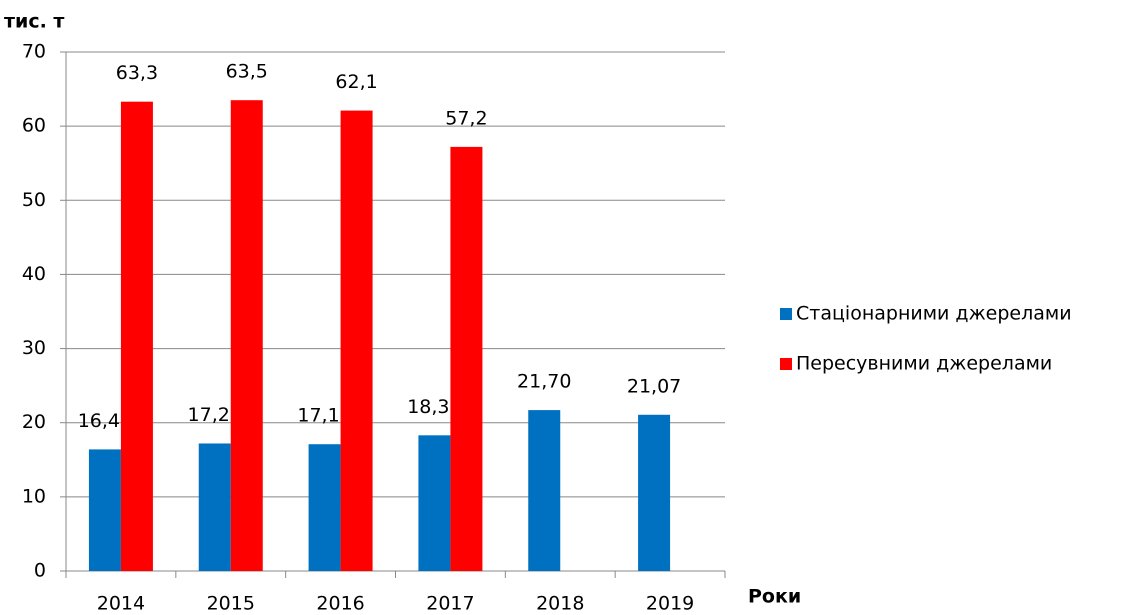  Describe the element at coordinates (774, 597) in the screenshot. I see `x-axis-label: Роки` at that location.